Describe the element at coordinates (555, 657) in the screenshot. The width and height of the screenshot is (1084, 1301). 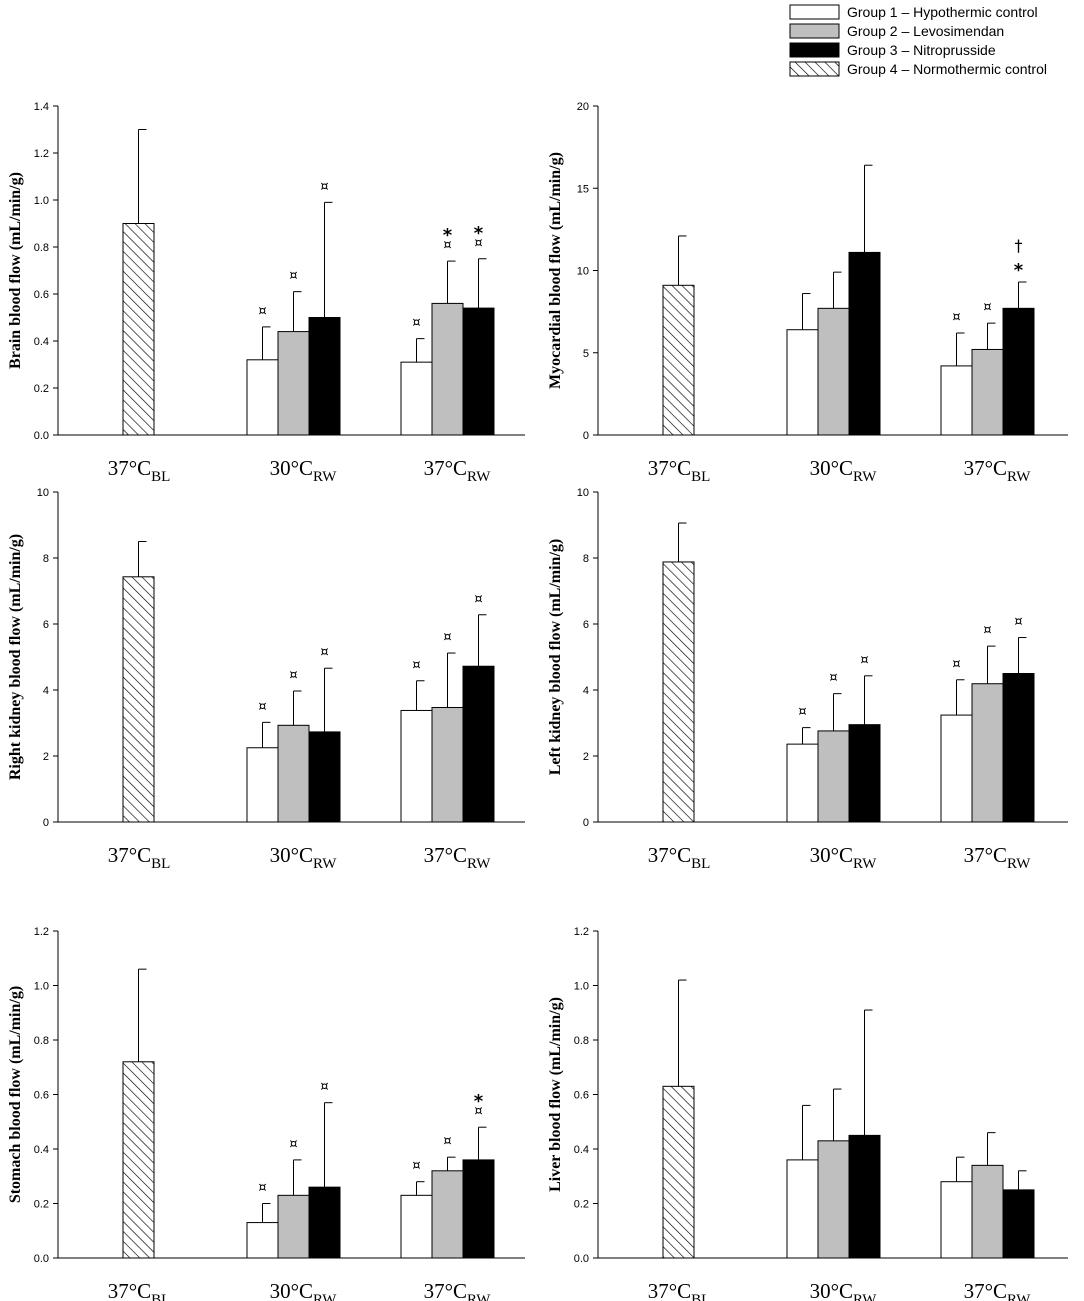
I see `y-axis-label: Left kidney blood flow (mL/min/g)` at that location.